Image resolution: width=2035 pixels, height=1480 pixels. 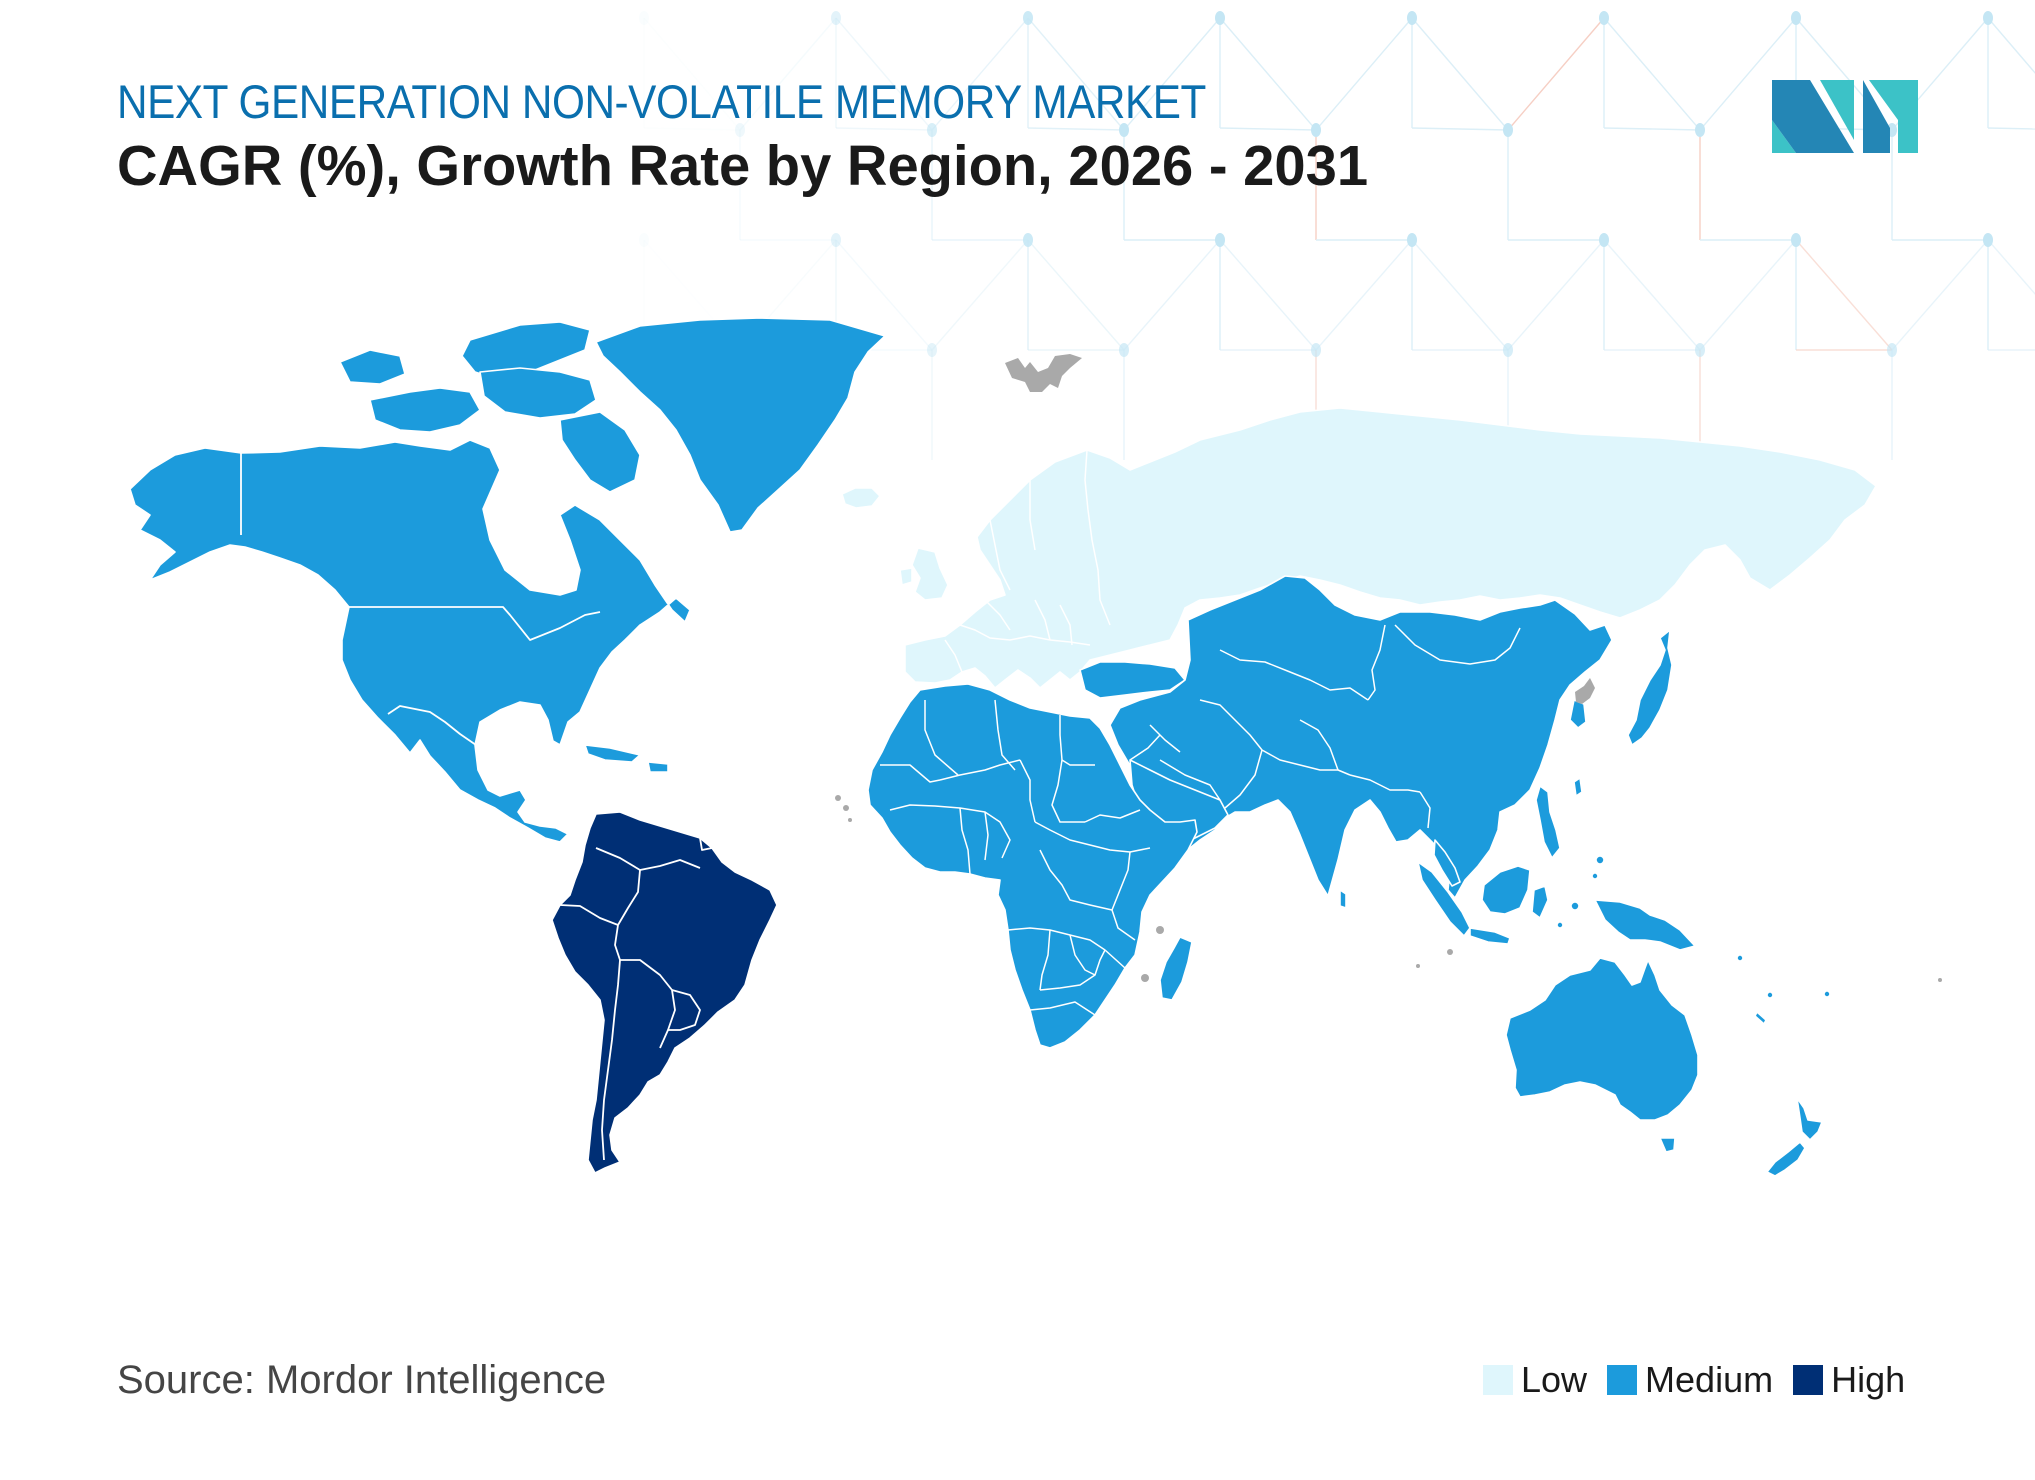 I want to click on new-zealand-north, so click(x=1809, y=1119).